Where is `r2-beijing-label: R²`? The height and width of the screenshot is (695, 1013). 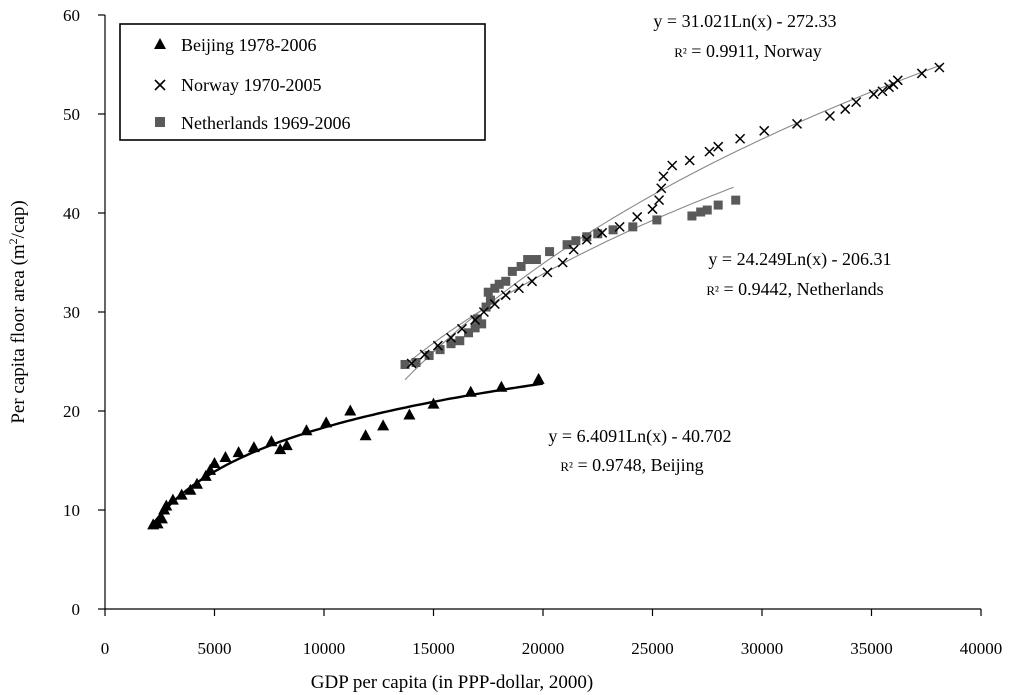
r2-beijing-label: R² is located at coordinates (566, 466).